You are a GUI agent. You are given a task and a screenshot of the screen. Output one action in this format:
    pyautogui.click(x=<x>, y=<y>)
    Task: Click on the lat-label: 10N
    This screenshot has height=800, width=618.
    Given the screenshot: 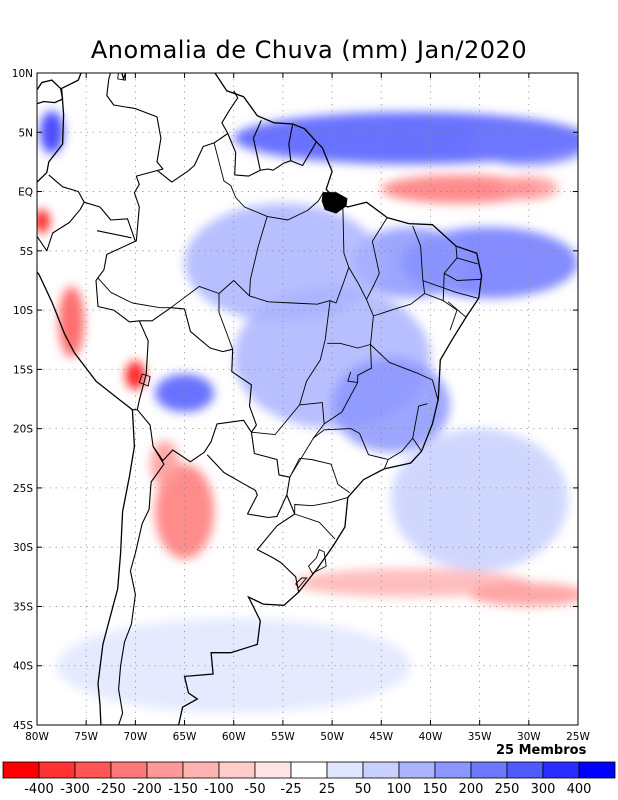 What is the action you would take?
    pyautogui.click(x=22, y=74)
    